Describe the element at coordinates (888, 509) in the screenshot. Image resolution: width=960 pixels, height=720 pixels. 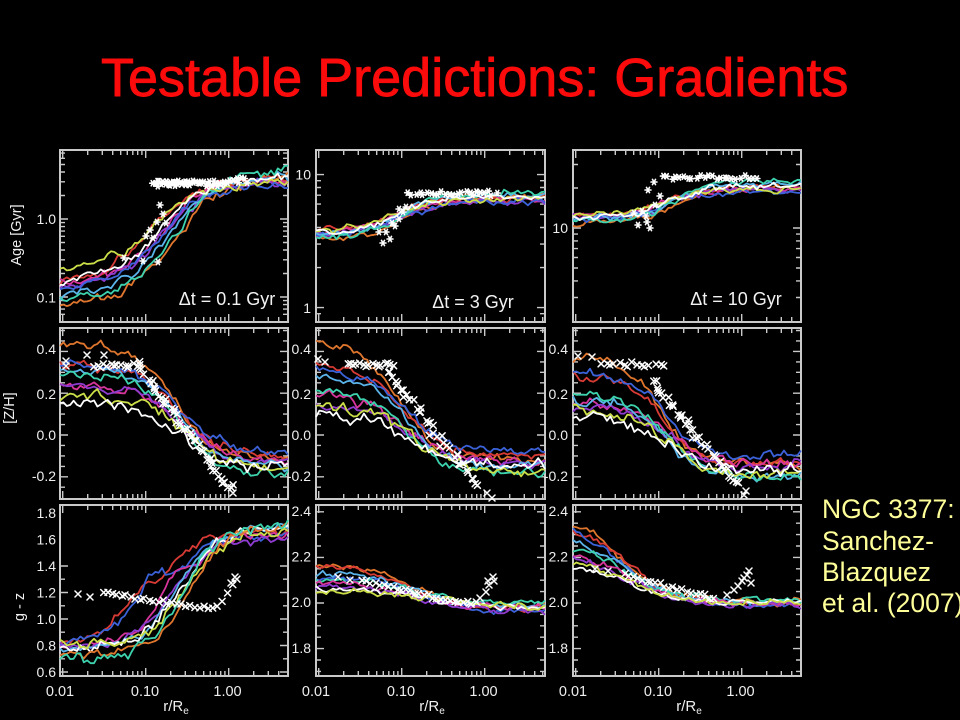
I see `svg-text: NGC 3377:` at that location.